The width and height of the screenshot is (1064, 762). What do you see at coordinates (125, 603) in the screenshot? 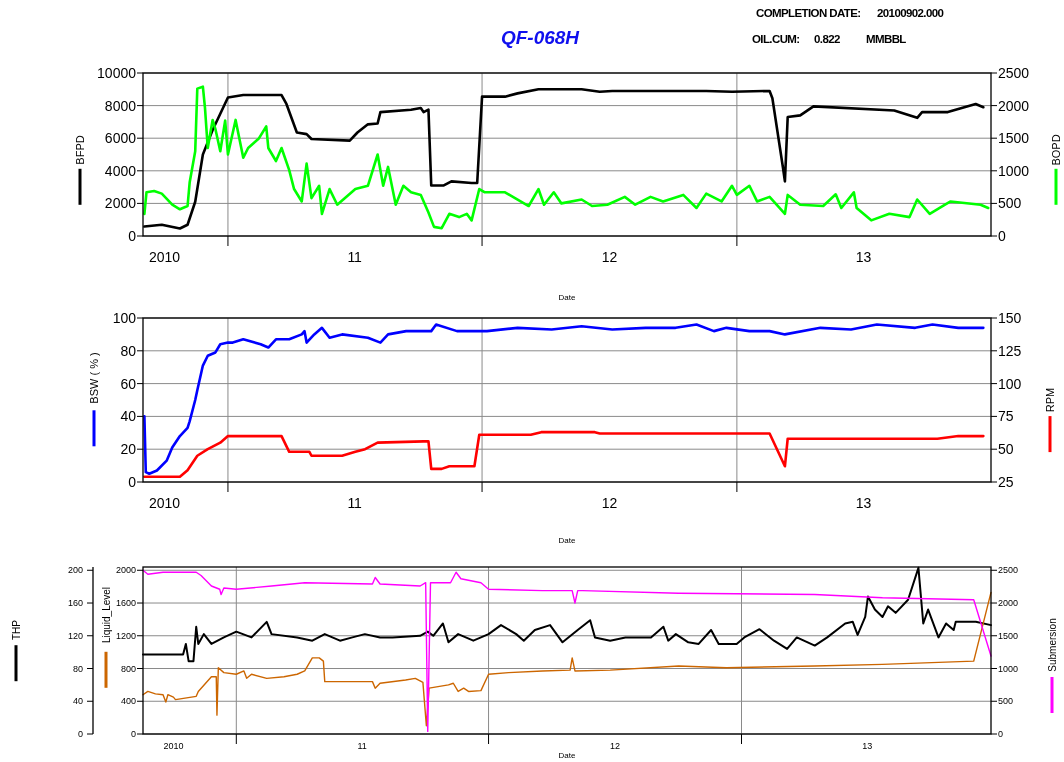
I see `y-tick-label: 1600` at bounding box center [125, 603].